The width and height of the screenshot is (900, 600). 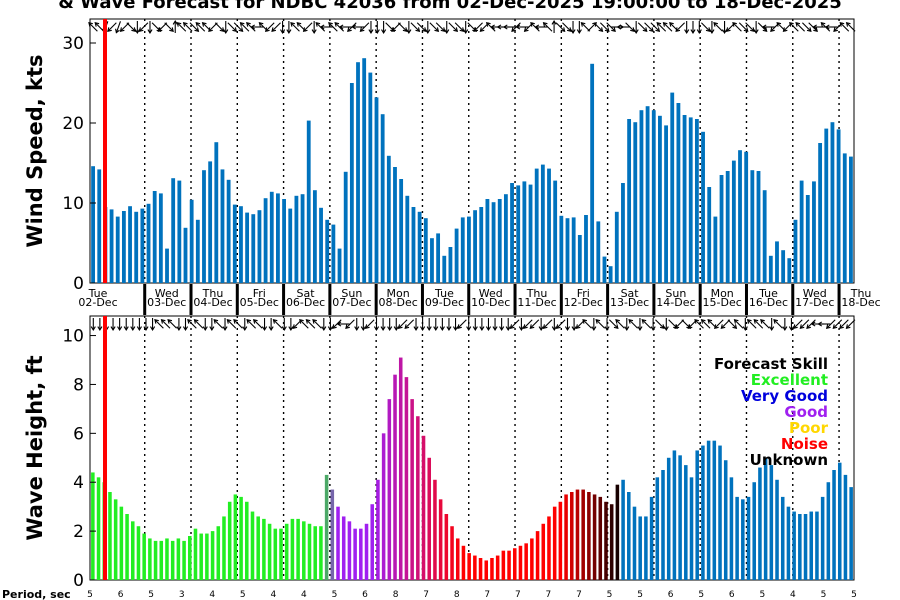 I want to click on day-name: Wed, so click(x=491, y=293).